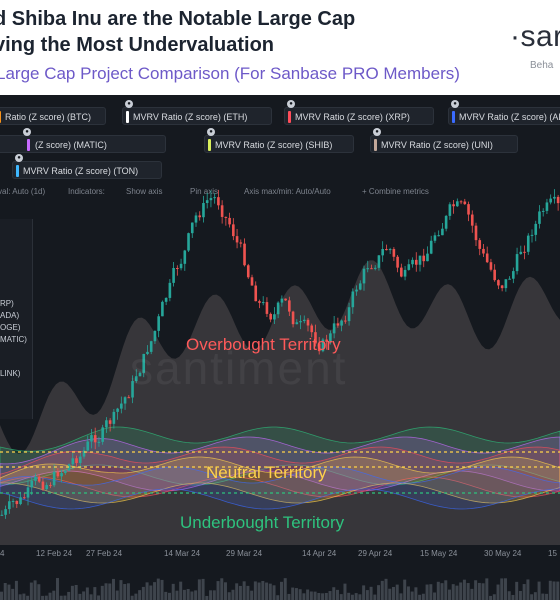  I want to click on interval-selector: val: Auto (1d), so click(23, 191).